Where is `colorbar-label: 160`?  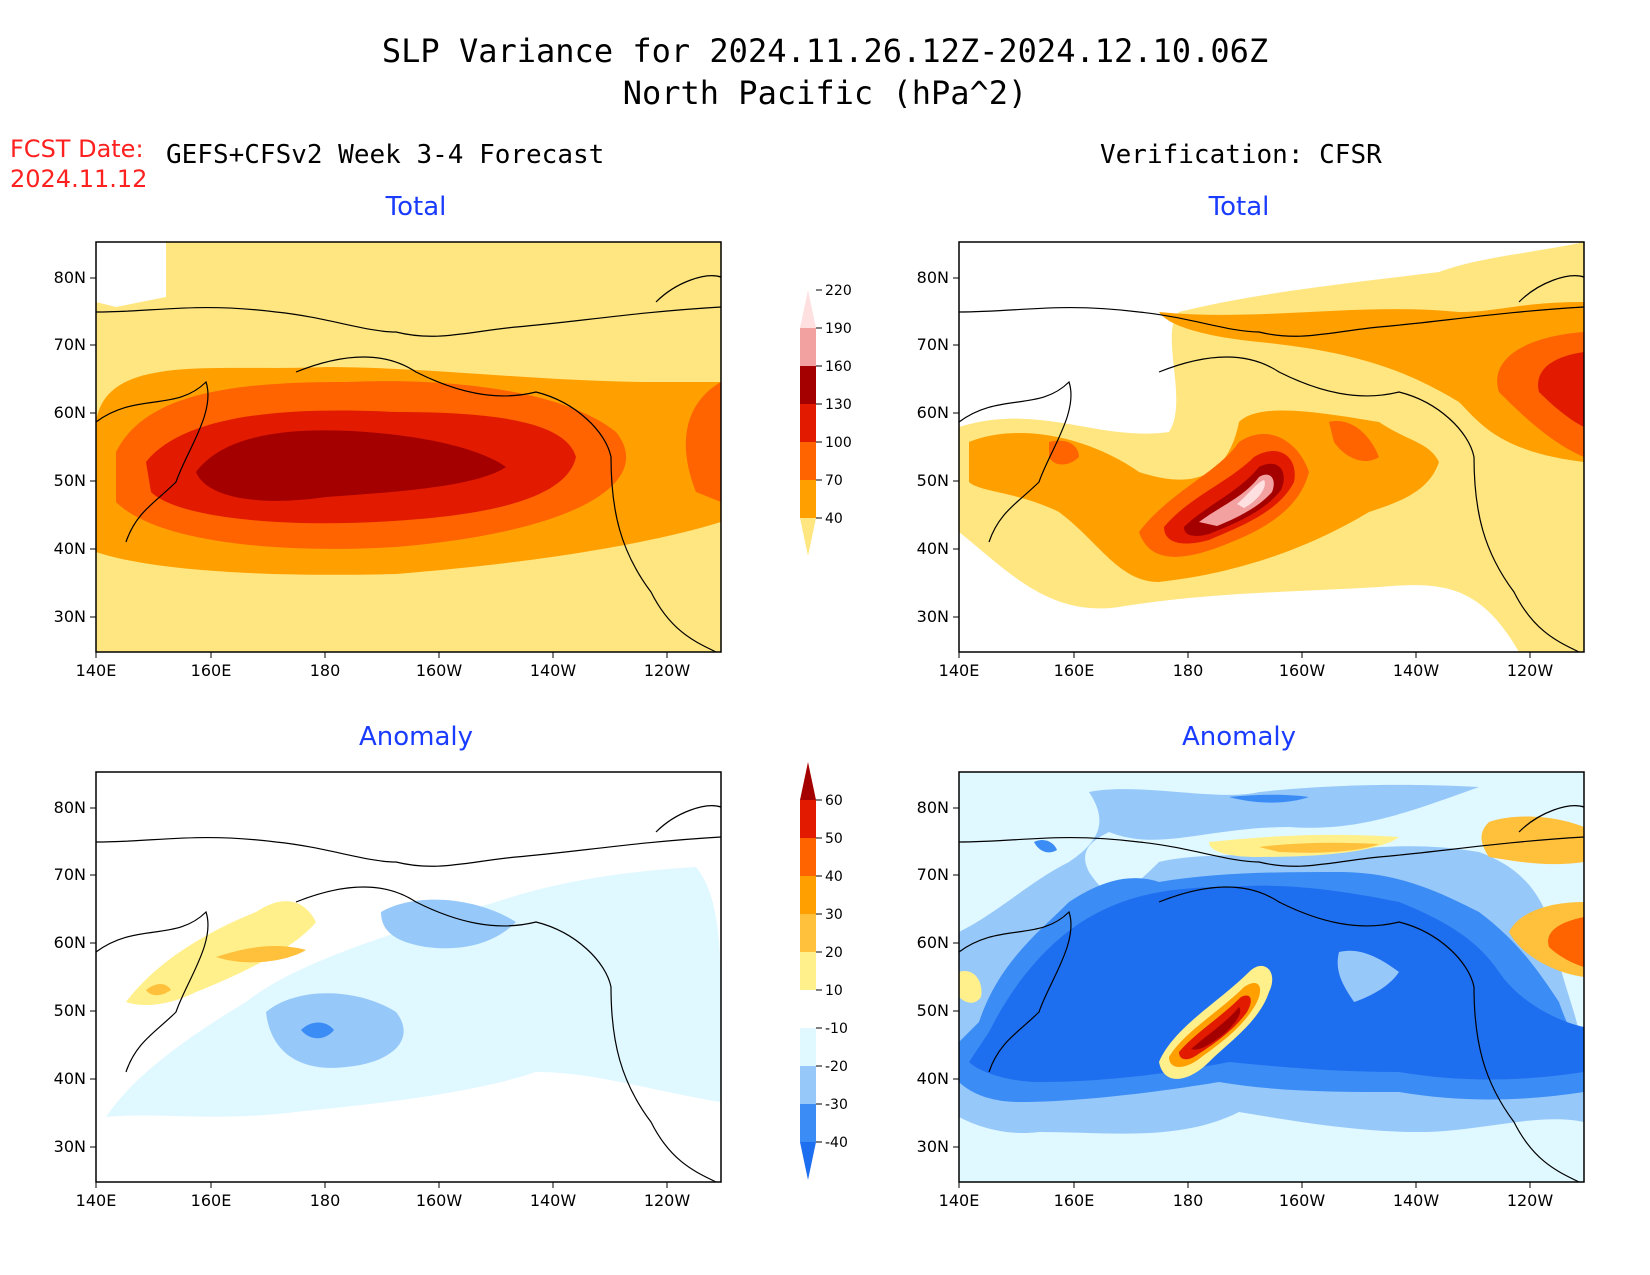
colorbar-label: 160 is located at coordinates (838, 367).